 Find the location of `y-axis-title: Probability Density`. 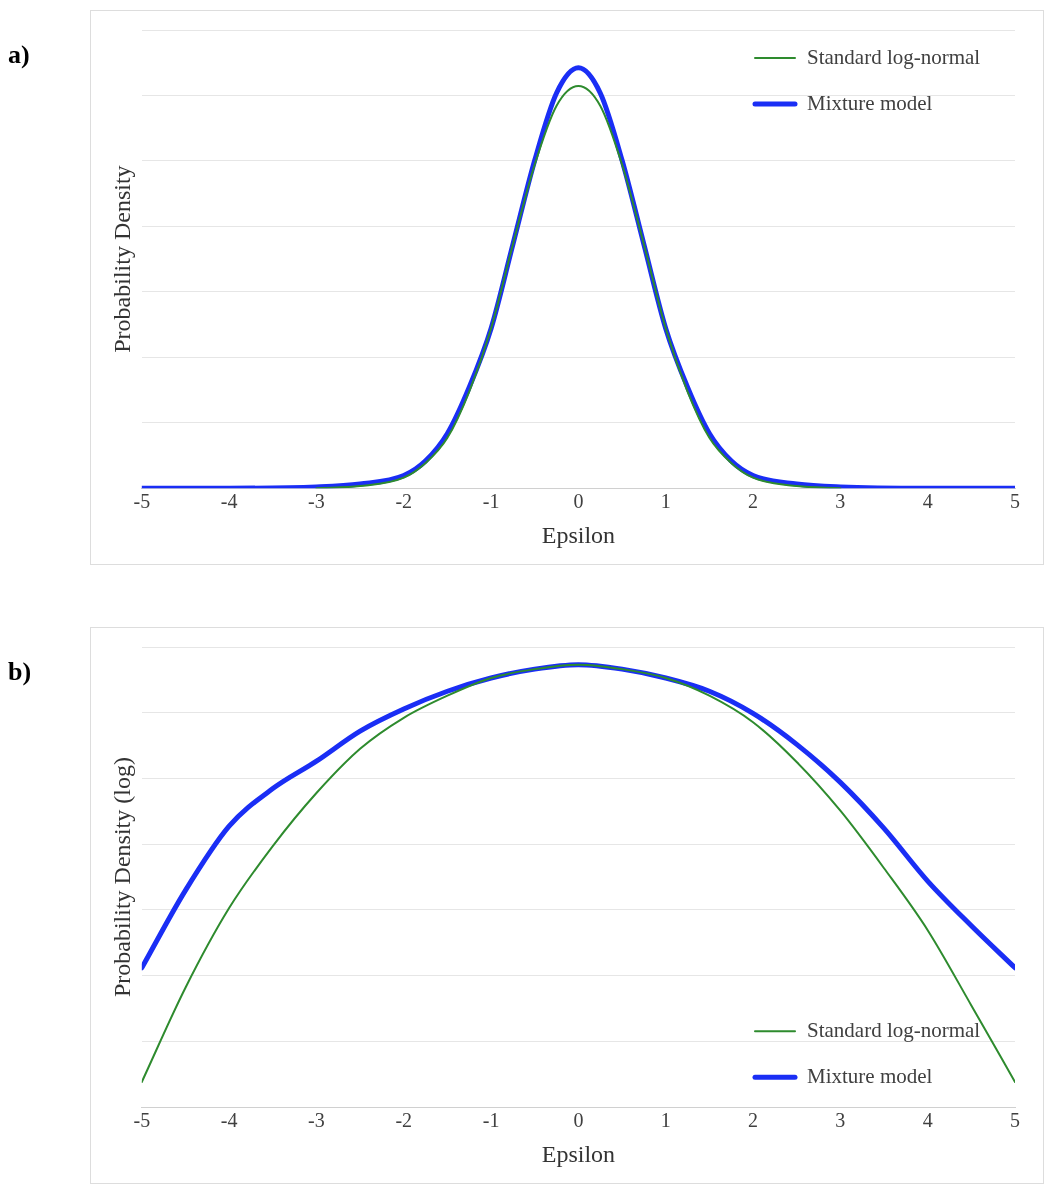

y-axis-title: Probability Density is located at coordinates (121, 259).